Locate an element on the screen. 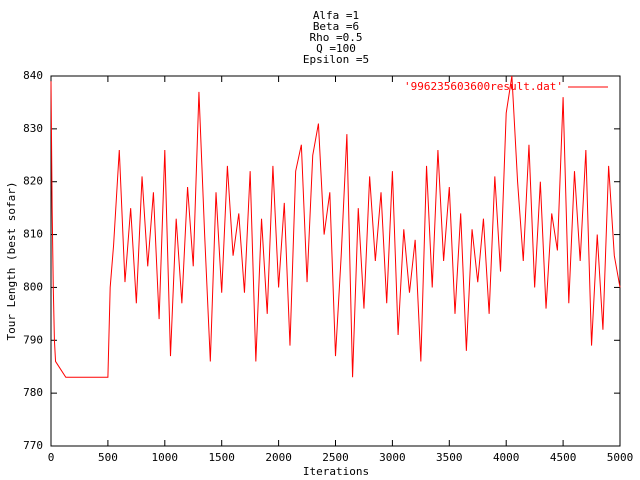 The width and height of the screenshot is (640, 480). legend-label: '996235603600result.dat' is located at coordinates (483, 86).